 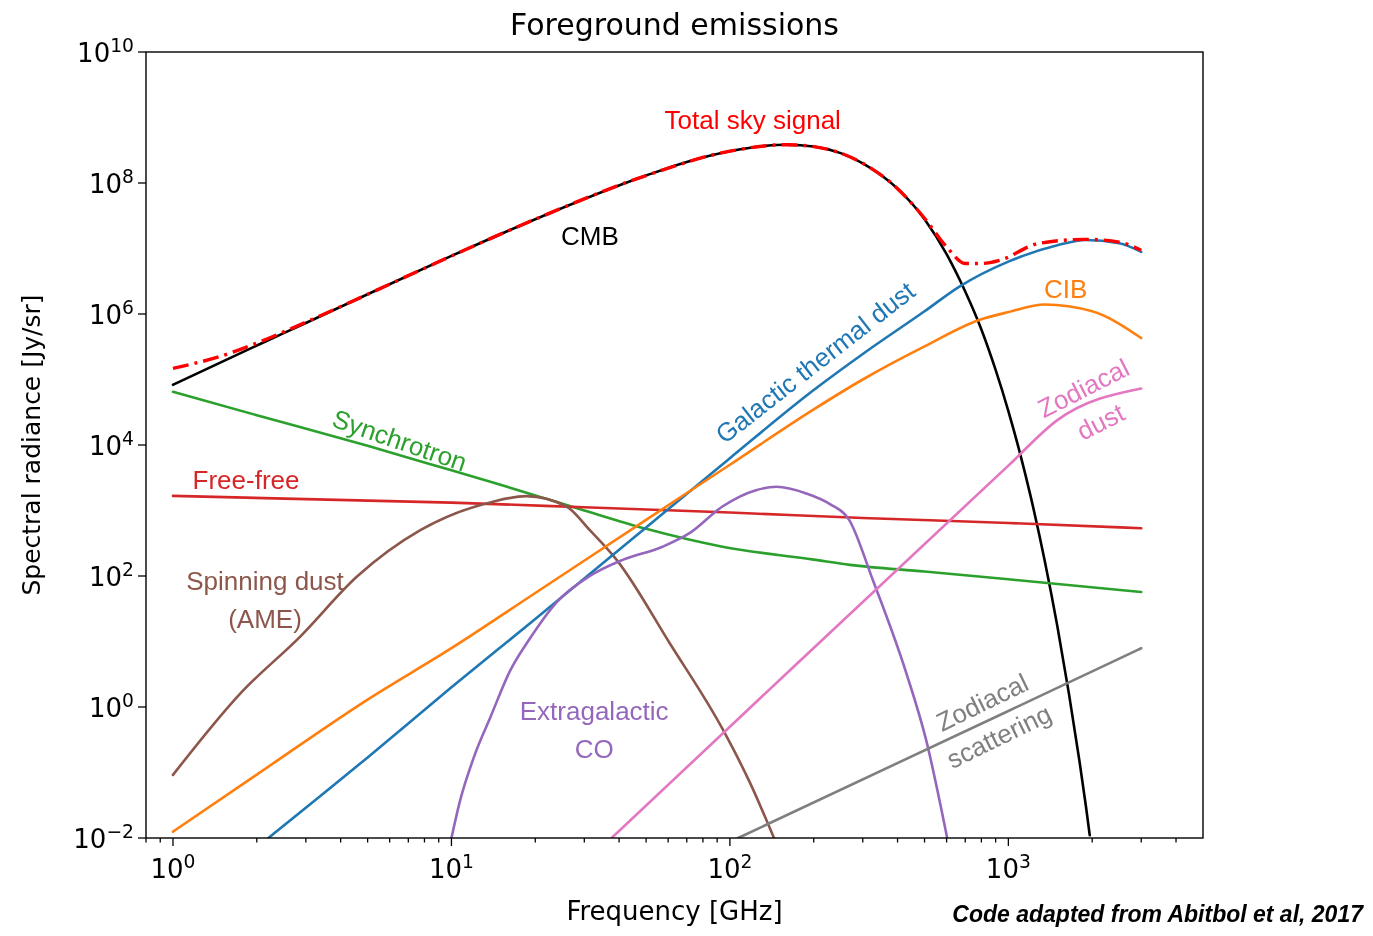 What do you see at coordinates (1065, 289) in the screenshot?
I see `series-label: CIB` at bounding box center [1065, 289].